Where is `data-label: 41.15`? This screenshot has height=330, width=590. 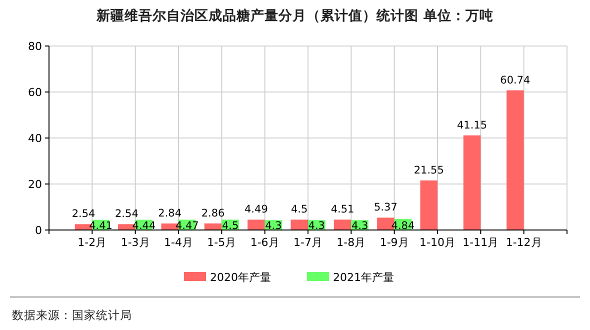 data-label: 41.15 is located at coordinates (472, 125).